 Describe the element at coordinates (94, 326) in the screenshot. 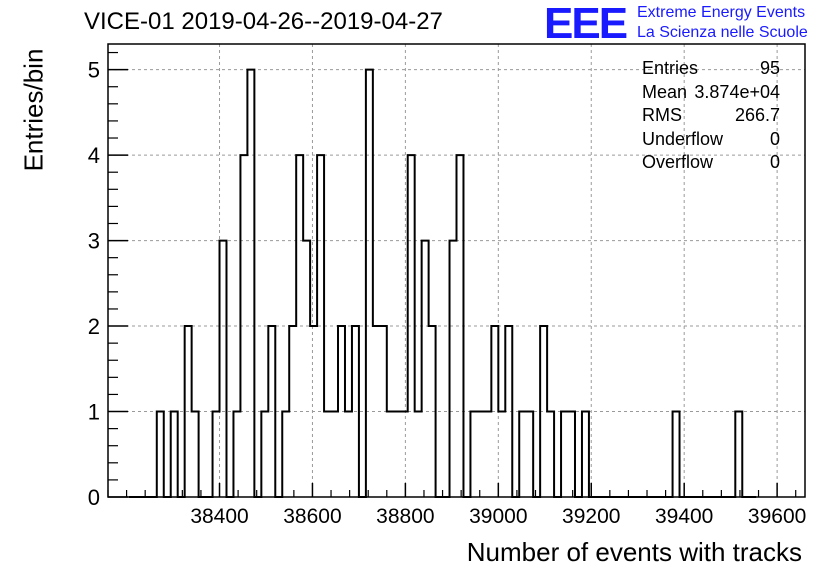

I see `y-tick-label: 2` at that location.